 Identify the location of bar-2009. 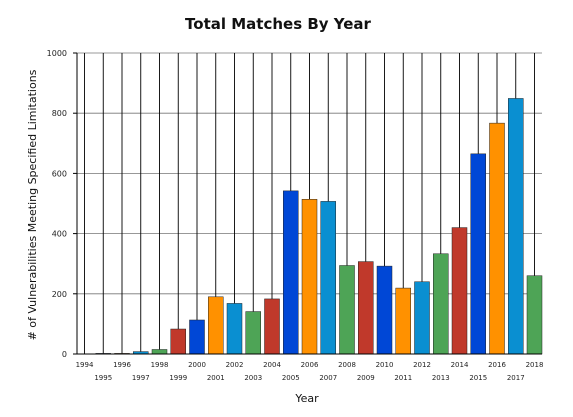
(366, 308).